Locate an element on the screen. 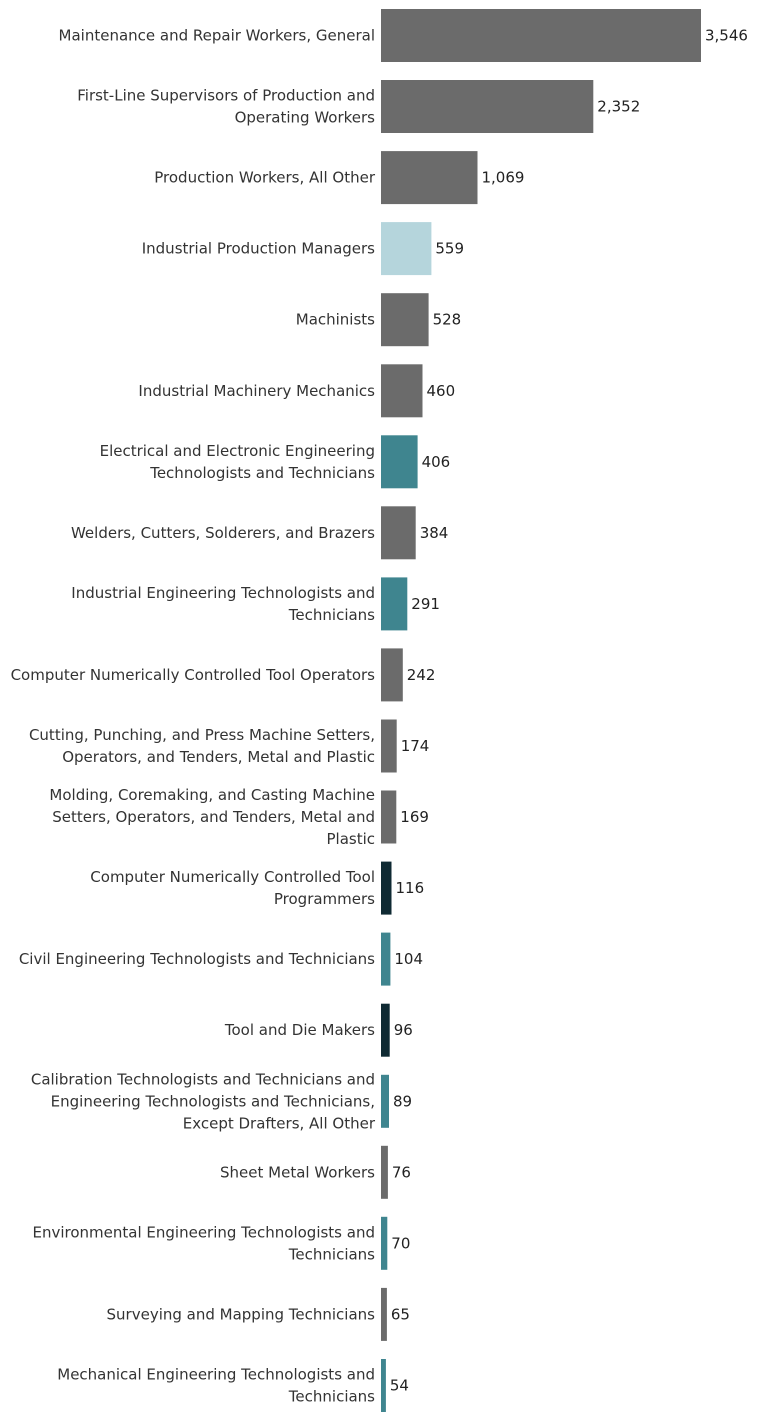 This screenshot has width=769, height=1420. value-label: 89 is located at coordinates (402, 1101).